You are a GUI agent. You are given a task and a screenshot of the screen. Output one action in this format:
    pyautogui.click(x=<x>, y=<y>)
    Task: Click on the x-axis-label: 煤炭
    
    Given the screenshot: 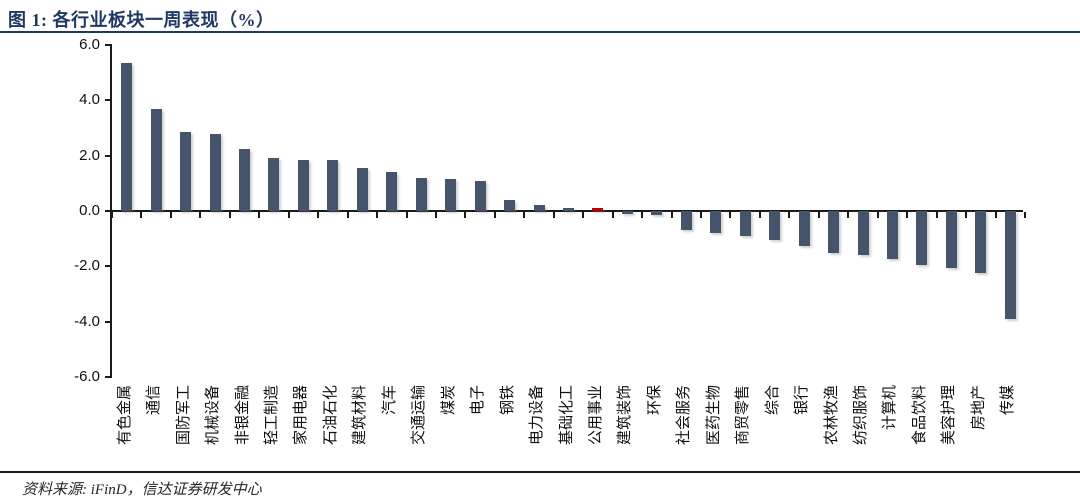 What is the action you would take?
    pyautogui.click(x=448, y=400)
    